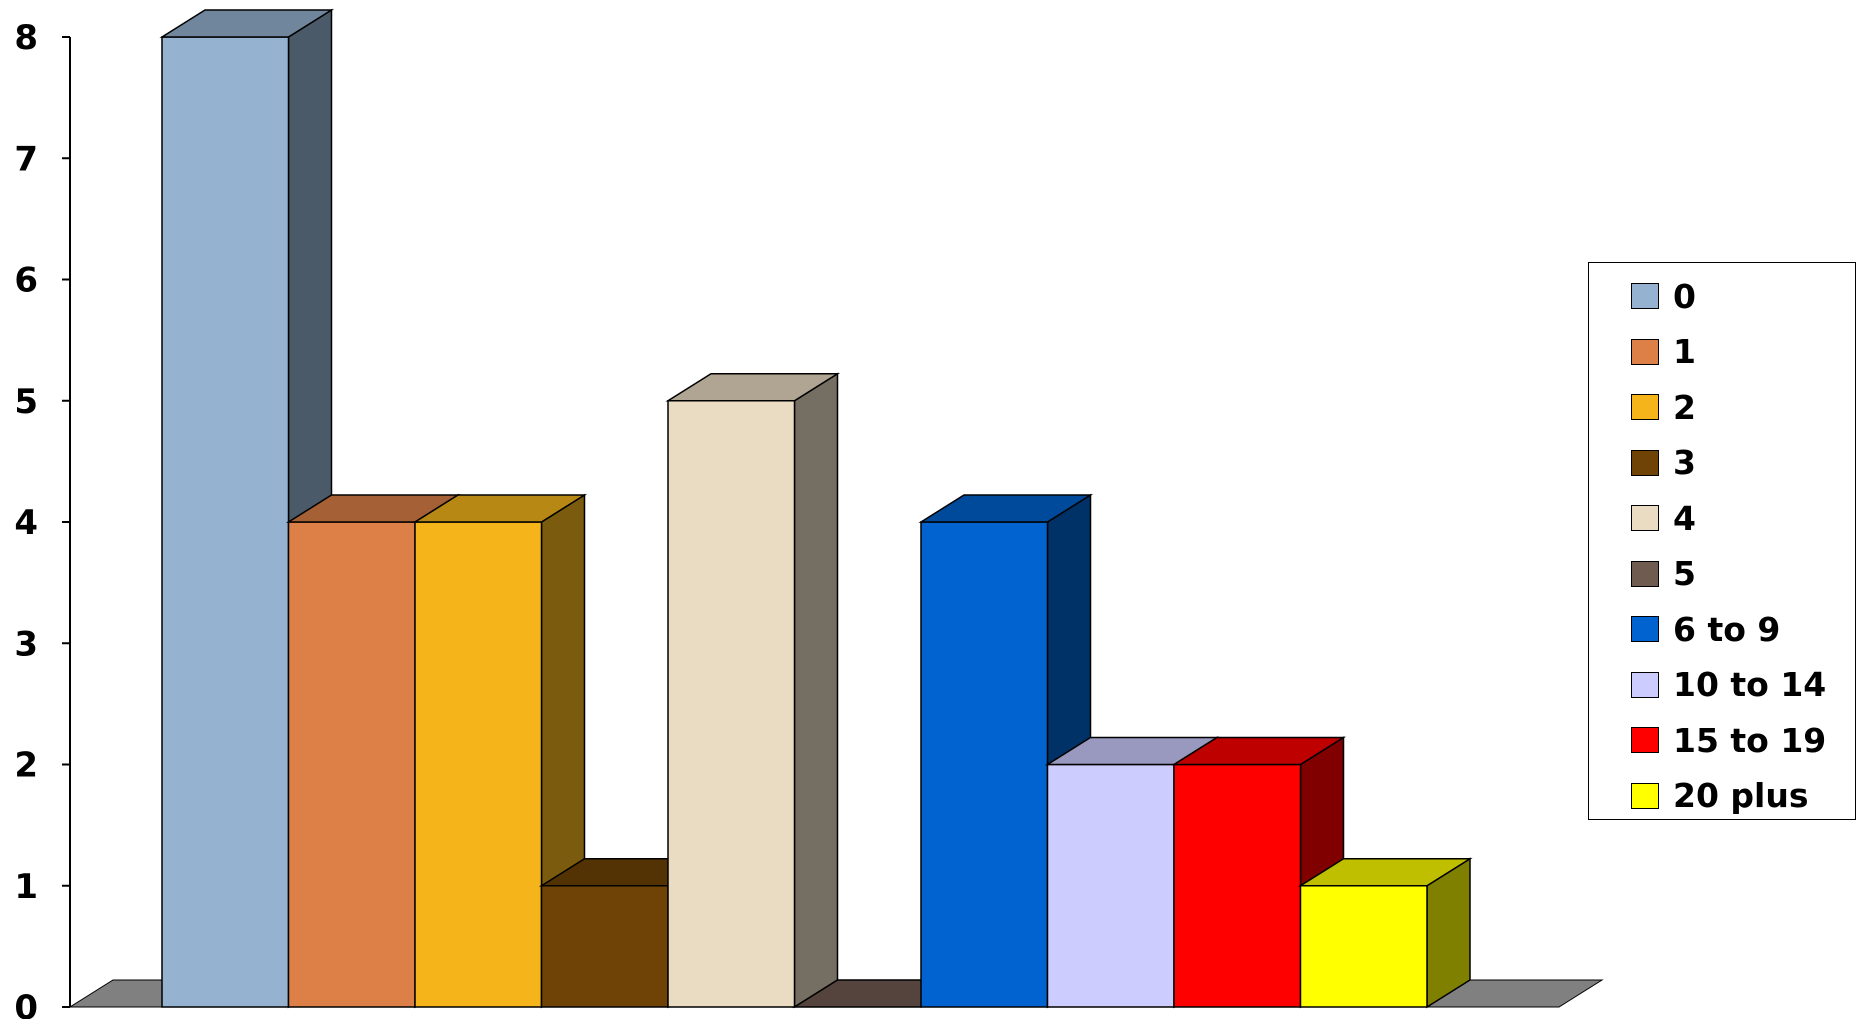  What do you see at coordinates (1722, 541) in the screenshot?
I see `chart-legend: 0 1 2 3 4 5 6 to 9 10 to 14 15 to 19 20 plus` at bounding box center [1722, 541].